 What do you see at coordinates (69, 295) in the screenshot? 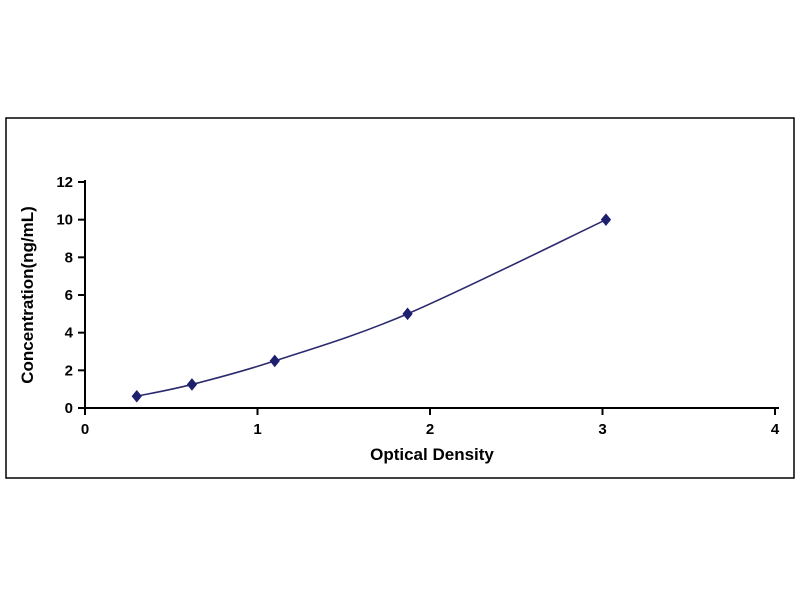
I see `y-tick-label: 6` at bounding box center [69, 295].